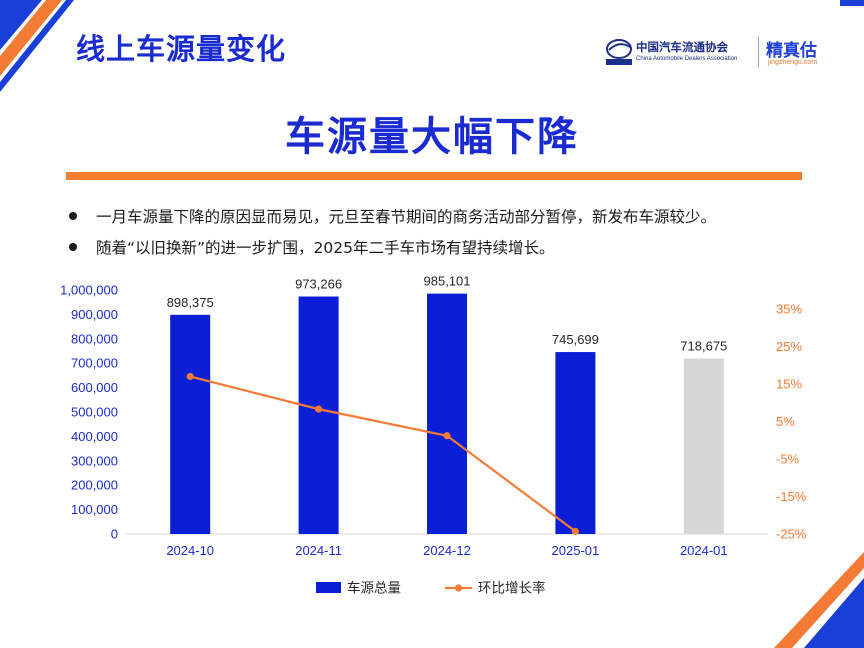 The image size is (864, 648). What do you see at coordinates (190, 302) in the screenshot?
I see `bar-data-label: 898,375` at bounding box center [190, 302].